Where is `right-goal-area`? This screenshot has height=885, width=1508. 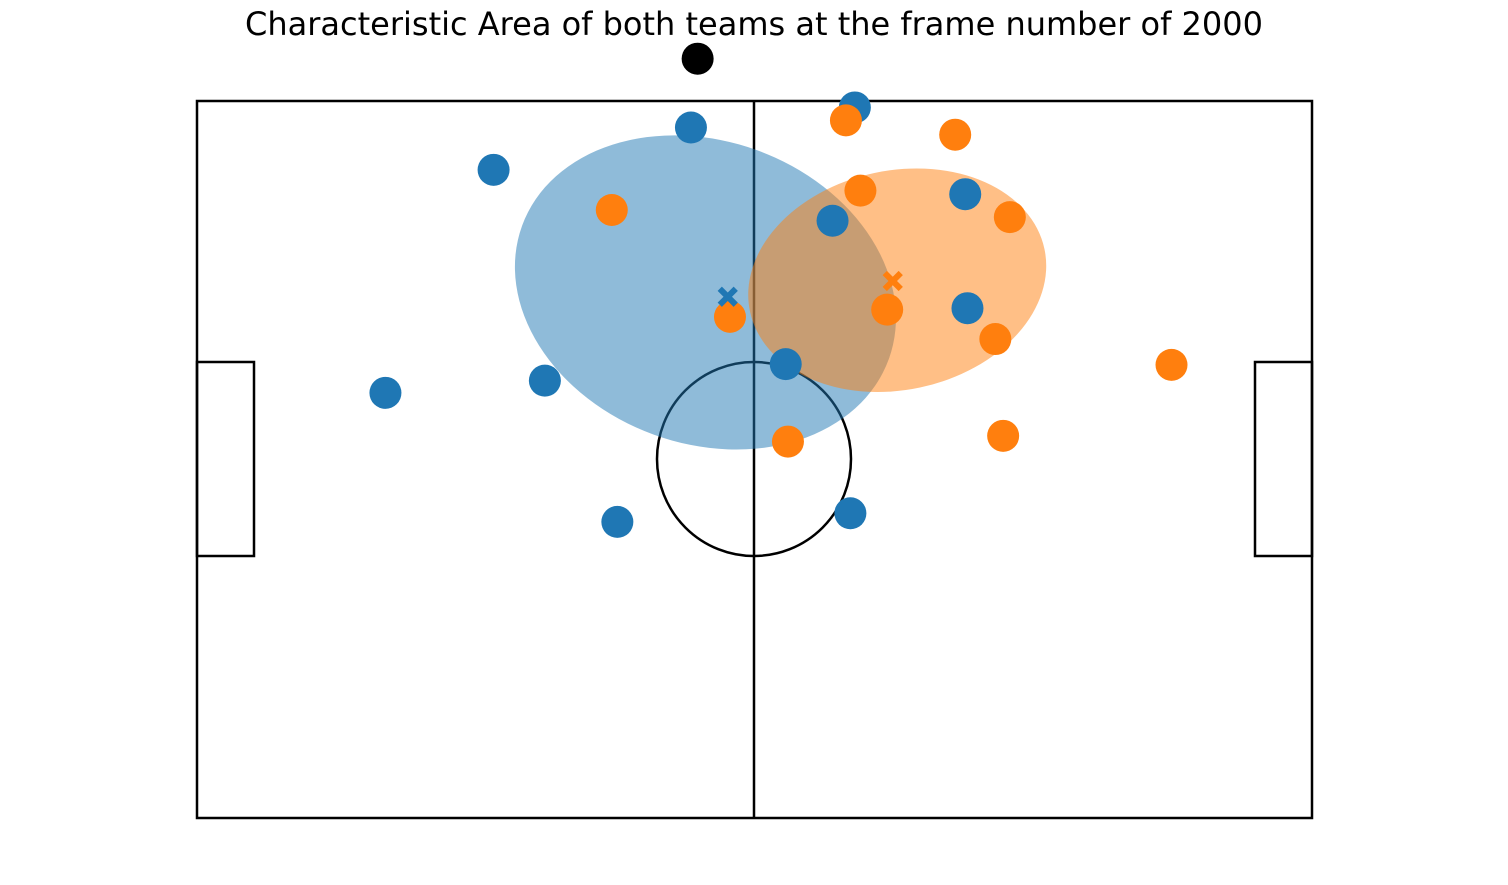
right-goal-area is located at coordinates (1283, 459).